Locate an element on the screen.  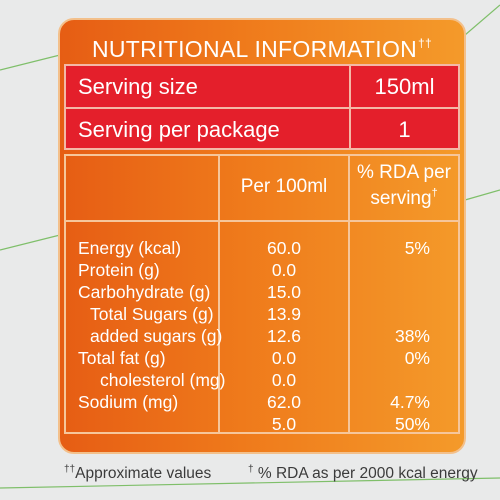
table-row: Total Sugars (g) 13.9 is located at coordinates (262, 315).